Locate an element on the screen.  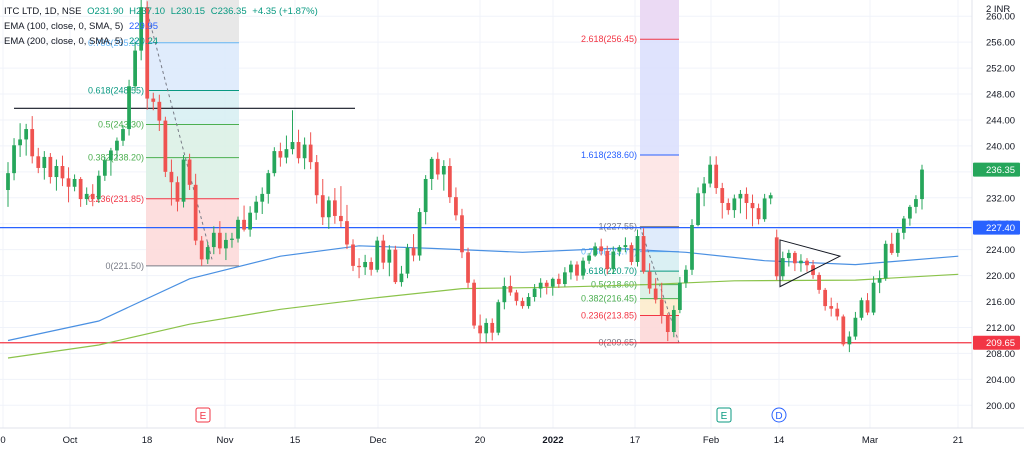
fib-trend-line is located at coordinates (179, 133).